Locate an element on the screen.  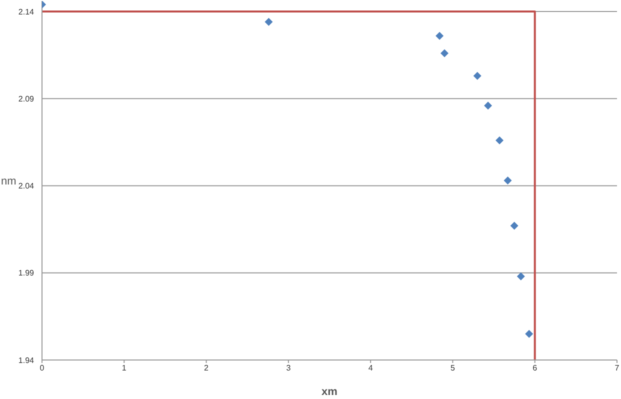
x-tick-label: 3 is located at coordinates (289, 368).